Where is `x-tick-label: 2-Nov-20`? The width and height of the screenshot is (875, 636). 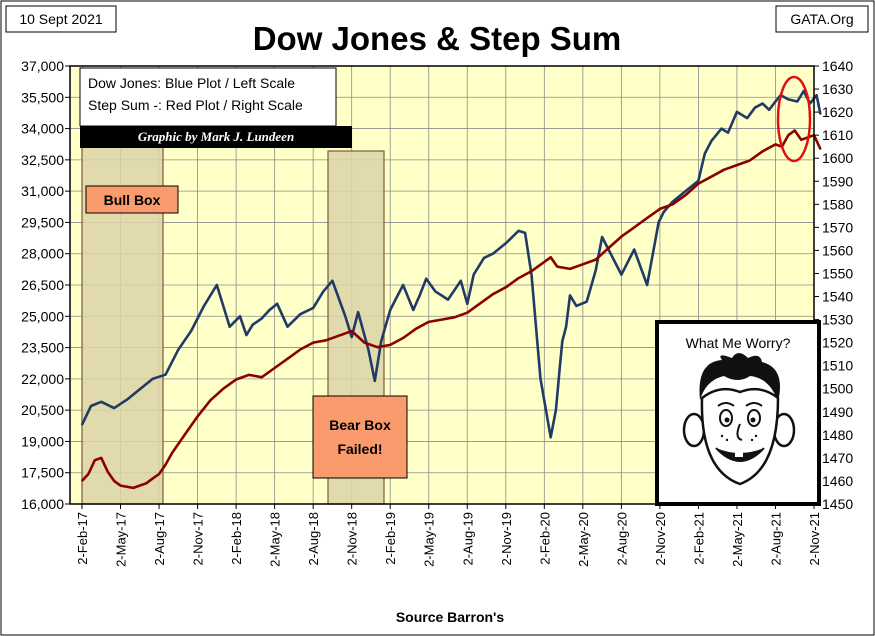
x-tick-label: 2-Nov-20 is located at coordinates (660, 538).